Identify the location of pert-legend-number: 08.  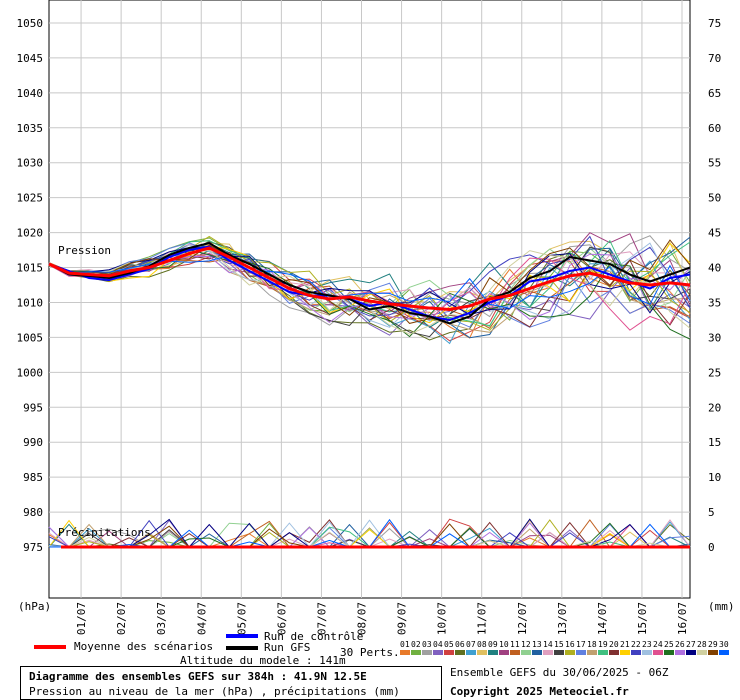
(482, 644).